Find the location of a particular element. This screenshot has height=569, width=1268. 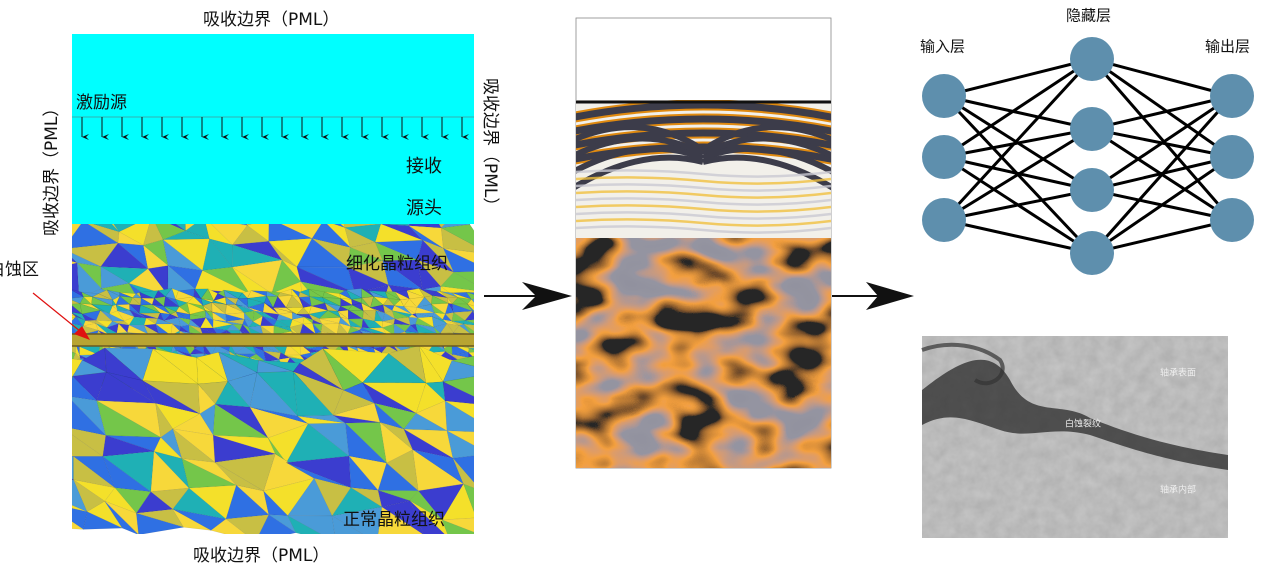

bottom-boundary: 吸收边界（PML） is located at coordinates (261, 556).